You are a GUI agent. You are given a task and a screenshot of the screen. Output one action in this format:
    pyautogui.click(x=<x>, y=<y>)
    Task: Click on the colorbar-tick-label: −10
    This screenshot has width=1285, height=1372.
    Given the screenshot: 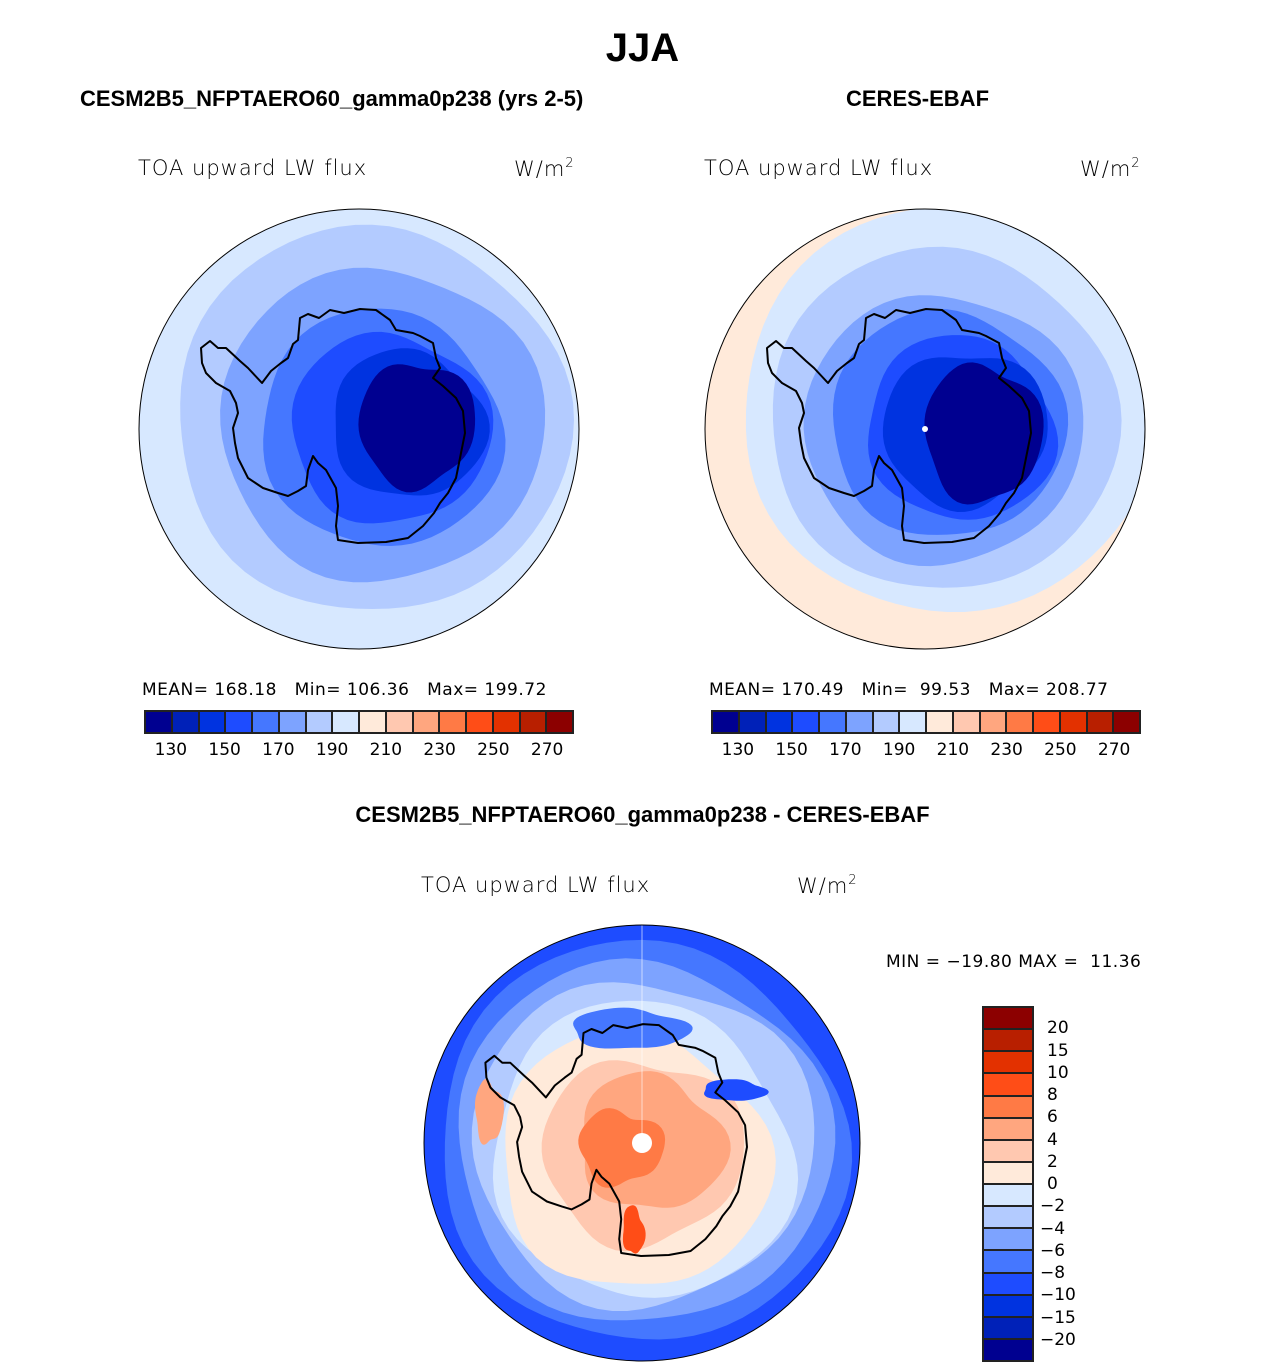 What is the action you would take?
    pyautogui.click(x=1058, y=1295)
    